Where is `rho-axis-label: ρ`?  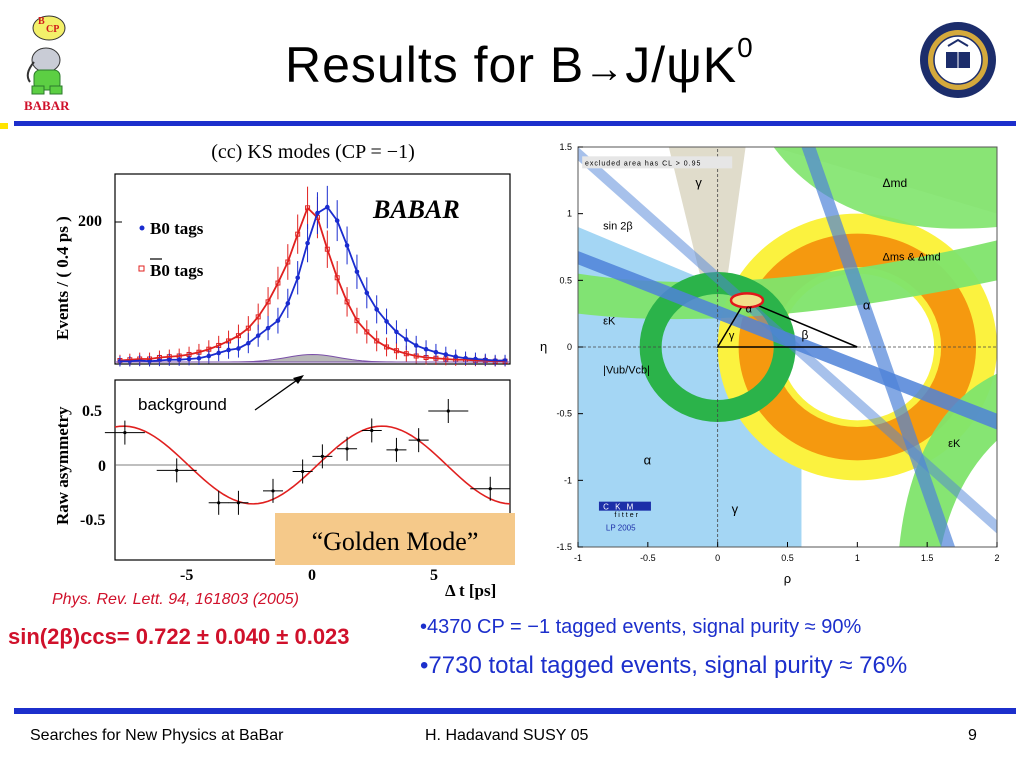
rho-axis-label: ρ is located at coordinates (787, 578).